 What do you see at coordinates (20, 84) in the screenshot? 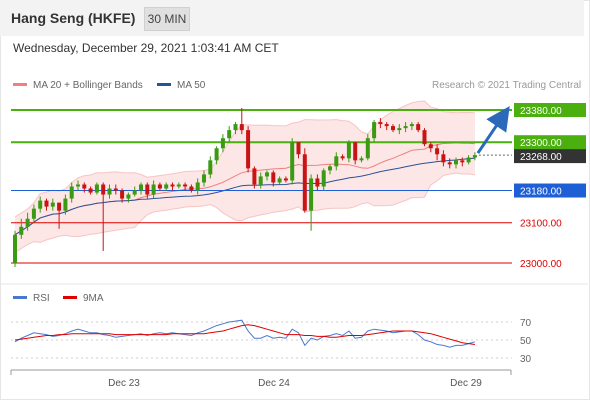
I see `ma20-swatch` at bounding box center [20, 84].